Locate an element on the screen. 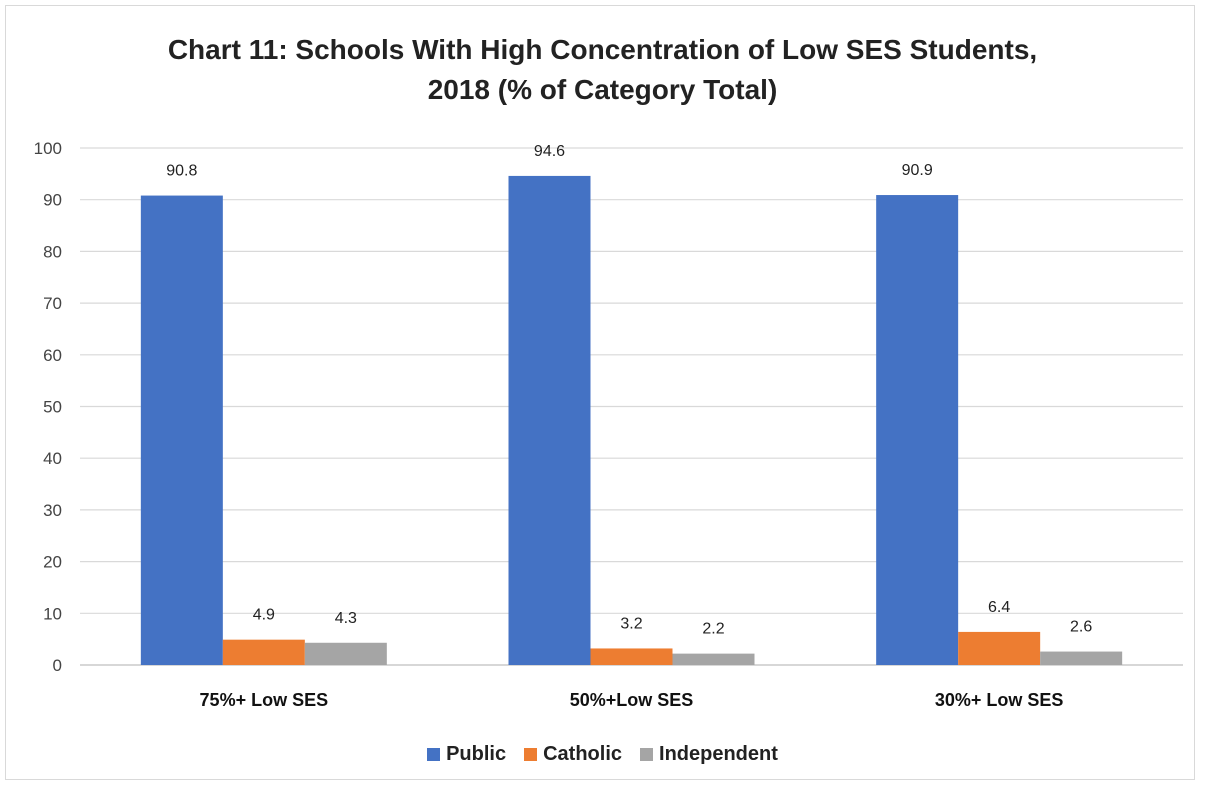 The width and height of the screenshot is (1205, 789). y-tick-label: 30 is located at coordinates (52, 510).